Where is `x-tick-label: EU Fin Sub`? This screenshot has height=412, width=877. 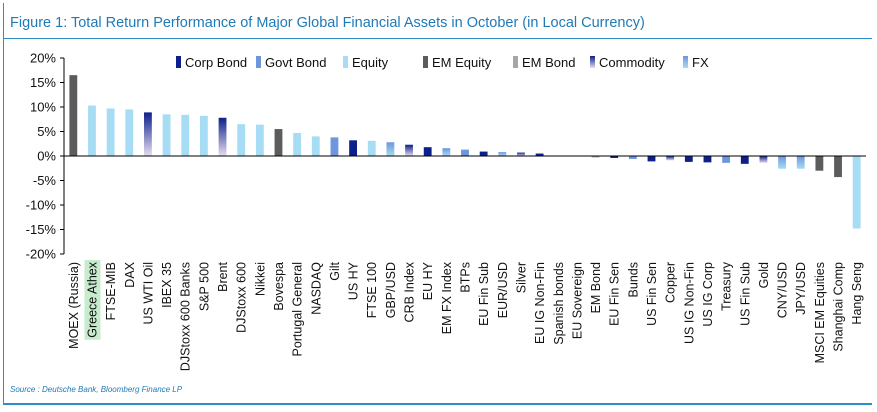
x-tick-label: EU Fin Sub is located at coordinates (484, 294).